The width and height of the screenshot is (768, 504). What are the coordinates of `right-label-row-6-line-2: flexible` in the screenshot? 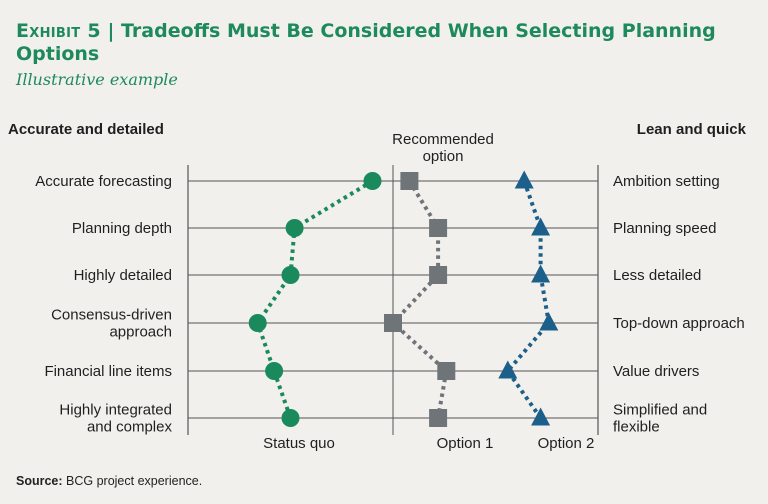 It's located at (636, 427).